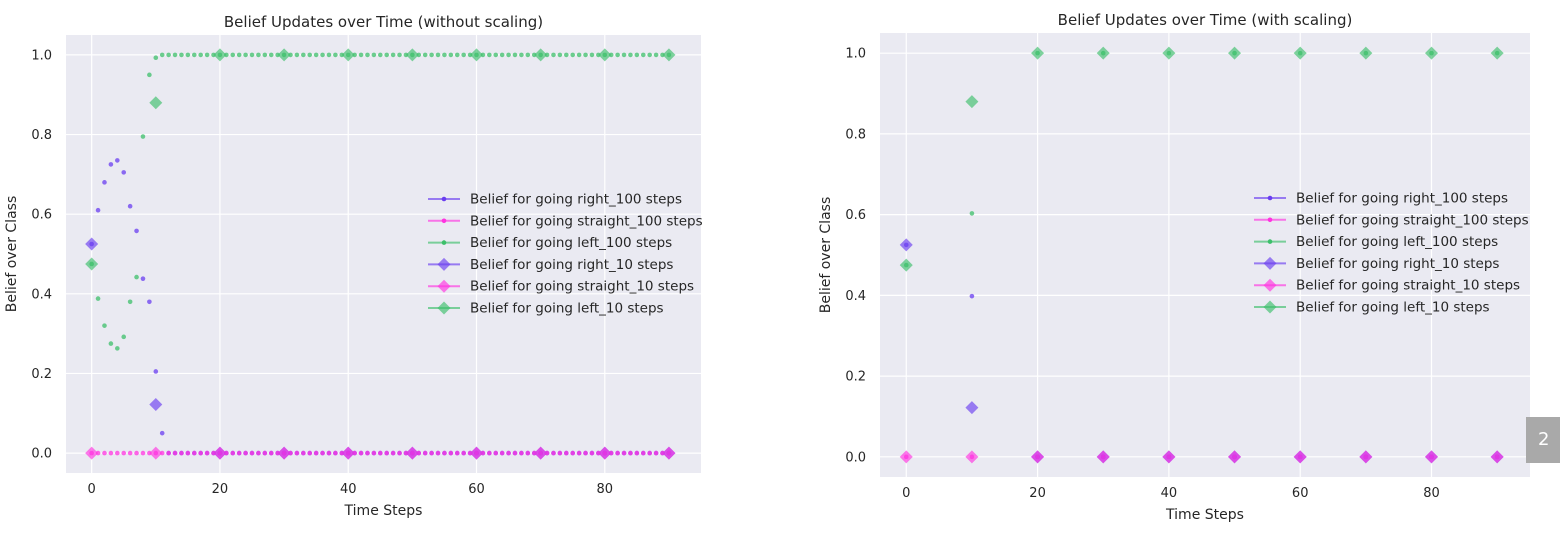  Describe the element at coordinates (855, 377) in the screenshot. I see `y-tick-label: 0.2` at that location.